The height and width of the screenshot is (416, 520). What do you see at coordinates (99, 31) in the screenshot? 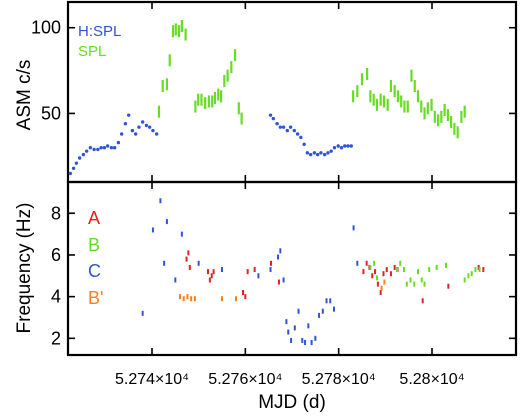
I see `legend-label-h-spl: H:SPL` at bounding box center [99, 31].